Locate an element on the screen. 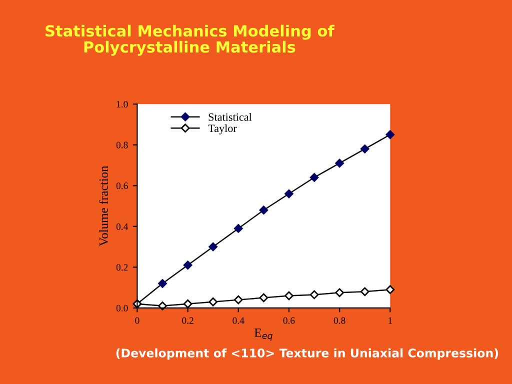  y-tick-label: 1.0 is located at coordinates (122, 104).